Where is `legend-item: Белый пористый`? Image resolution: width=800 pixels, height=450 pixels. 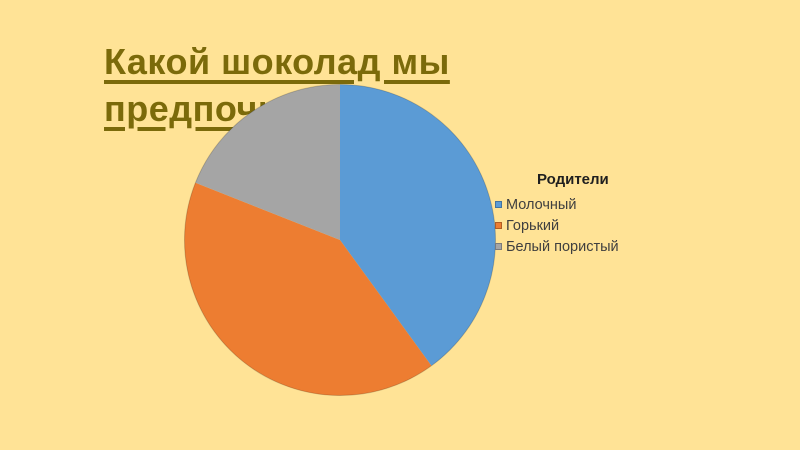 legend-item: Белый пористый is located at coordinates (557, 246).